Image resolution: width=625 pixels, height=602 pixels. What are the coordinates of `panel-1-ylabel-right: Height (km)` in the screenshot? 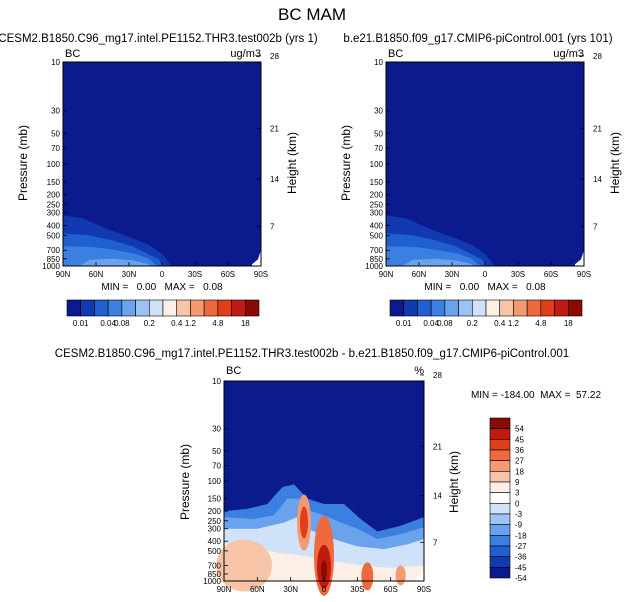 It's located at (292, 163).